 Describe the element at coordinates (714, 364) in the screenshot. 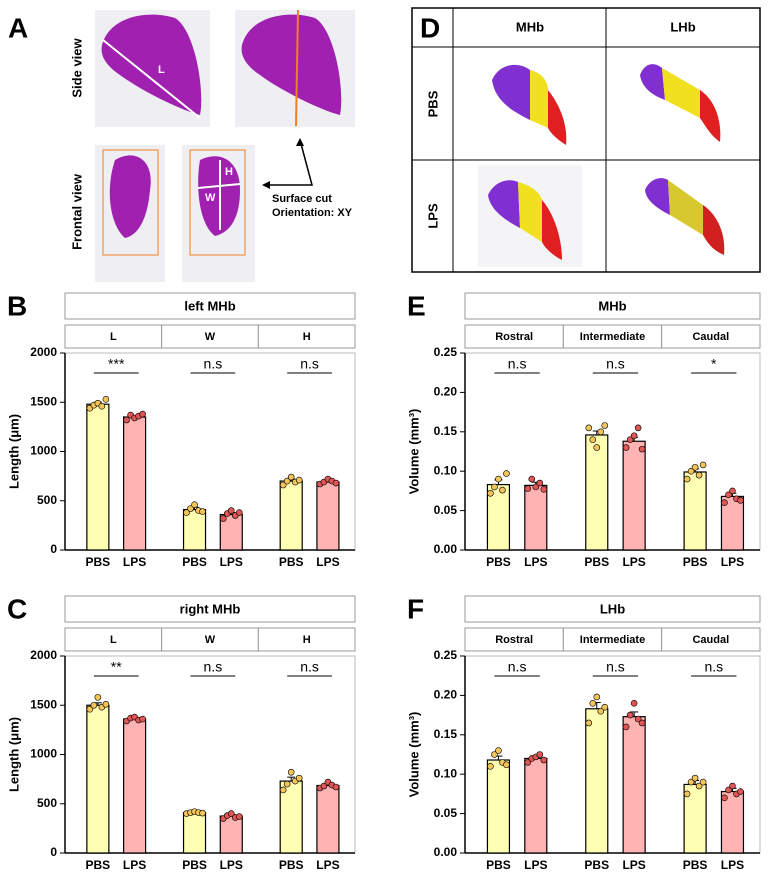

I see `significance-label: *` at that location.